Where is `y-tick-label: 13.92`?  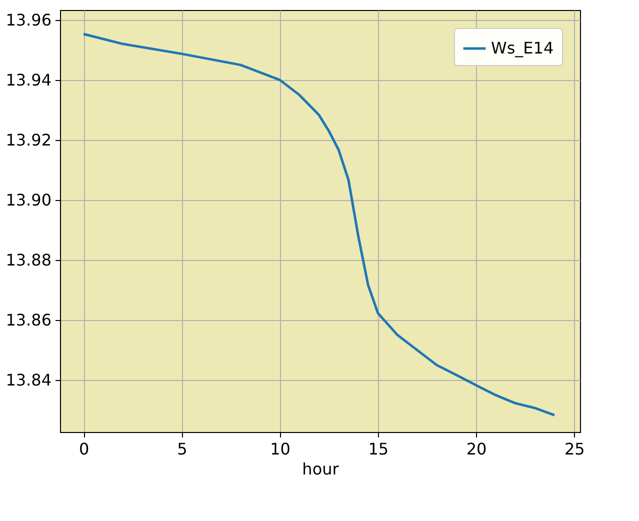 y-tick-label: 13.92 is located at coordinates (29, 140).